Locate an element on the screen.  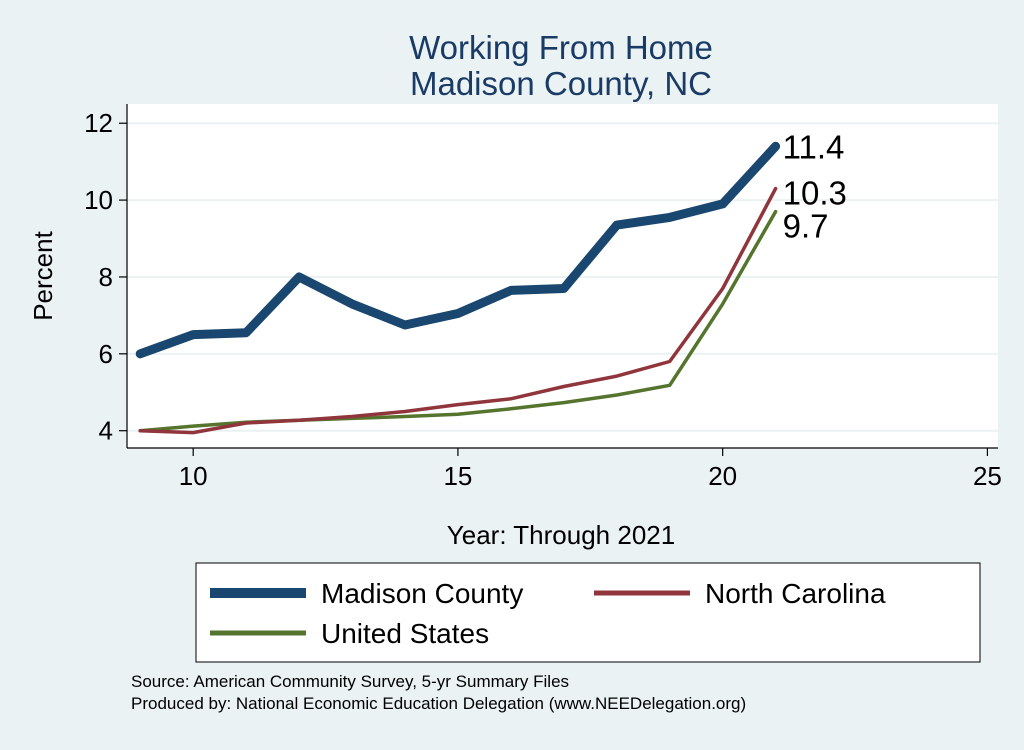
end-label-north-carolina: 10.3 is located at coordinates (815, 193).